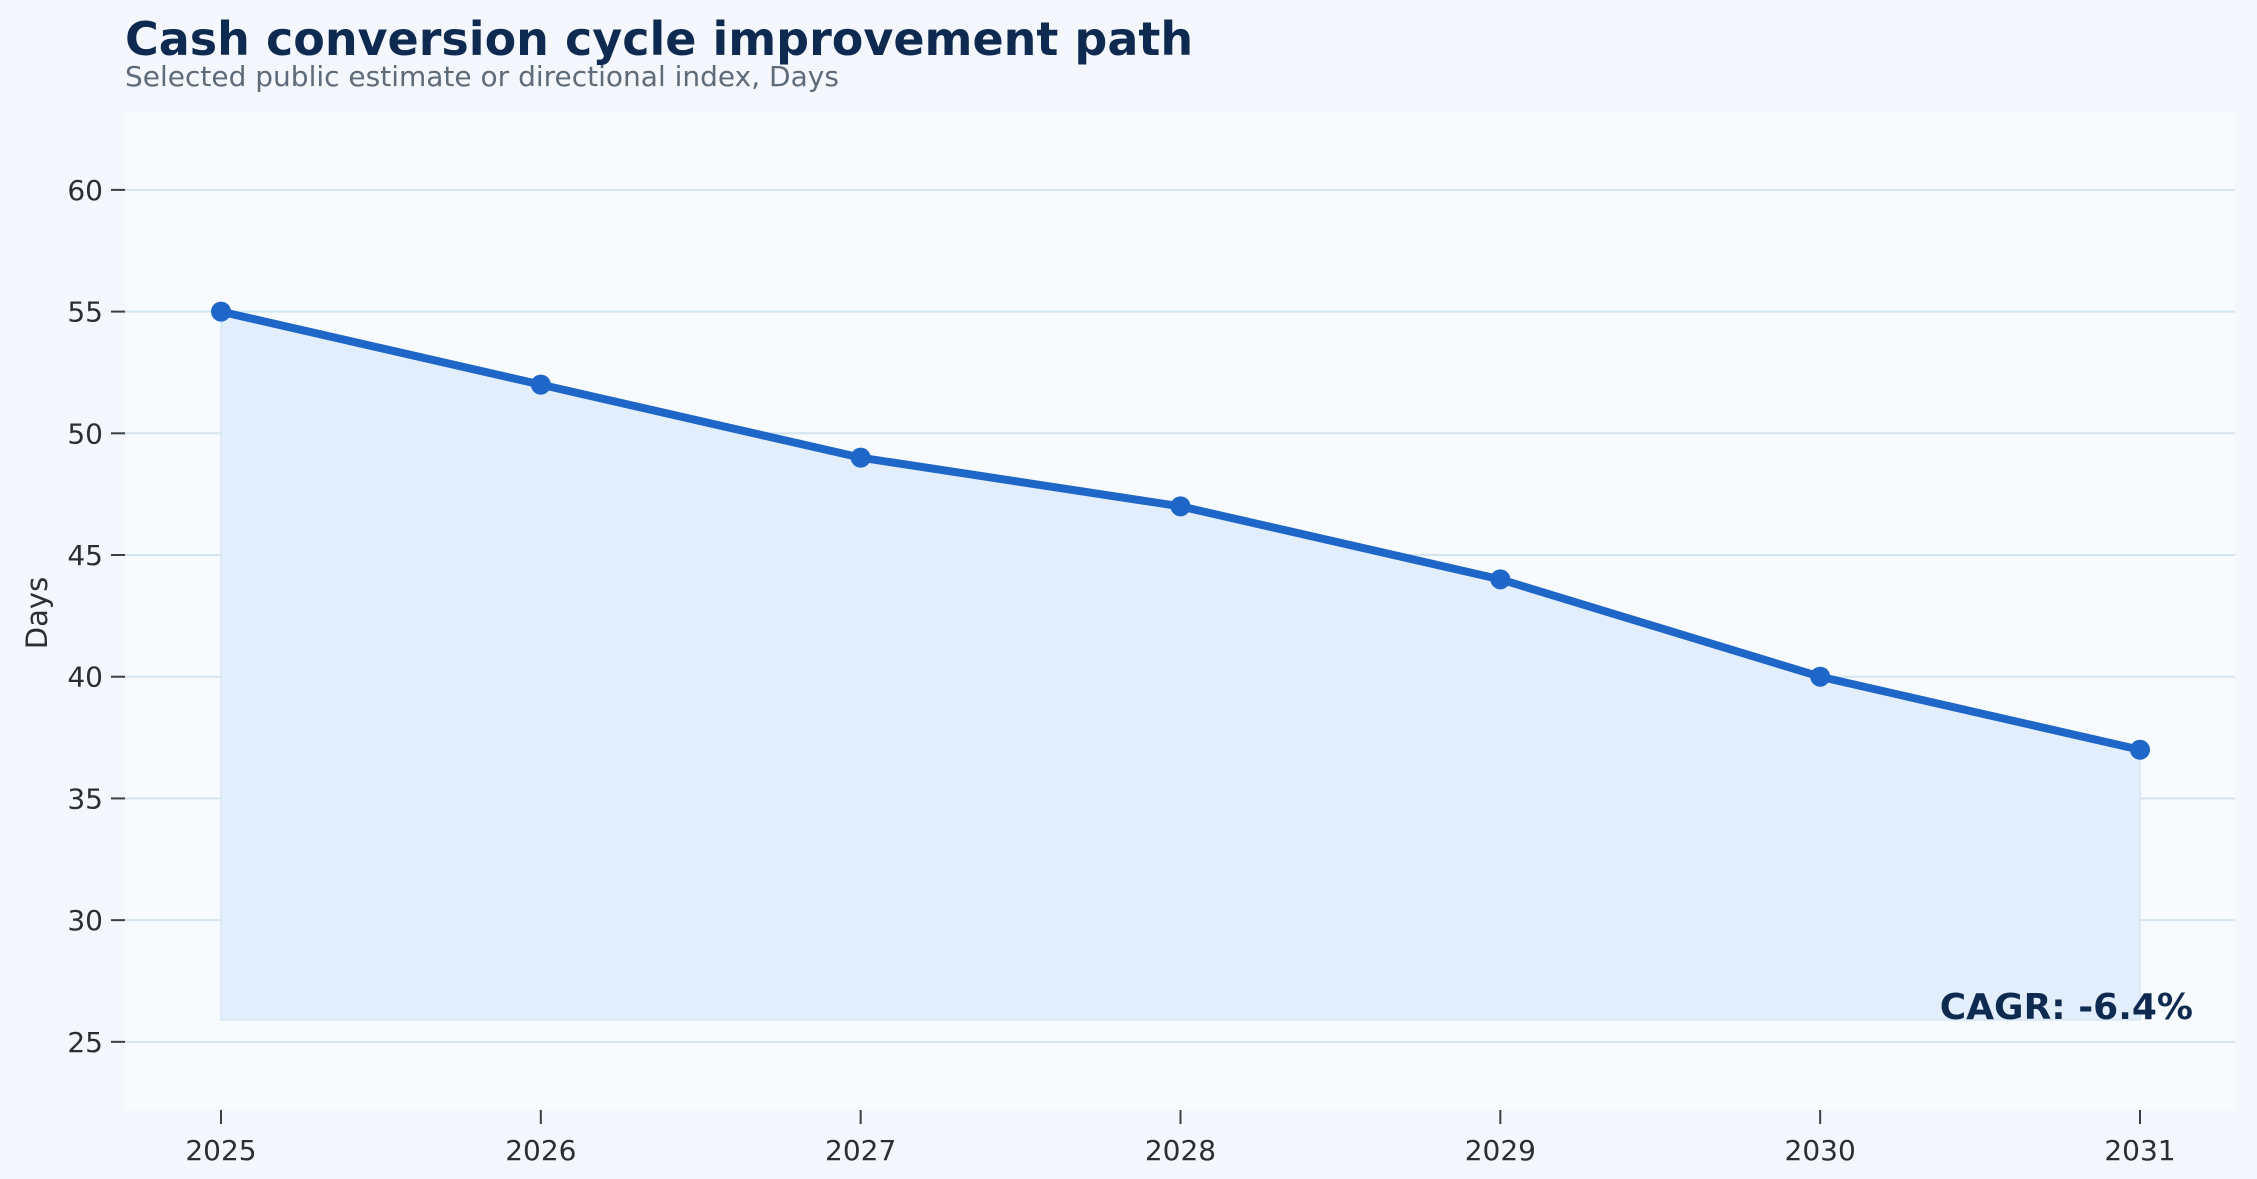  Describe the element at coordinates (2139, 1150) in the screenshot. I see `x-tick-label-2031: 2031` at that location.